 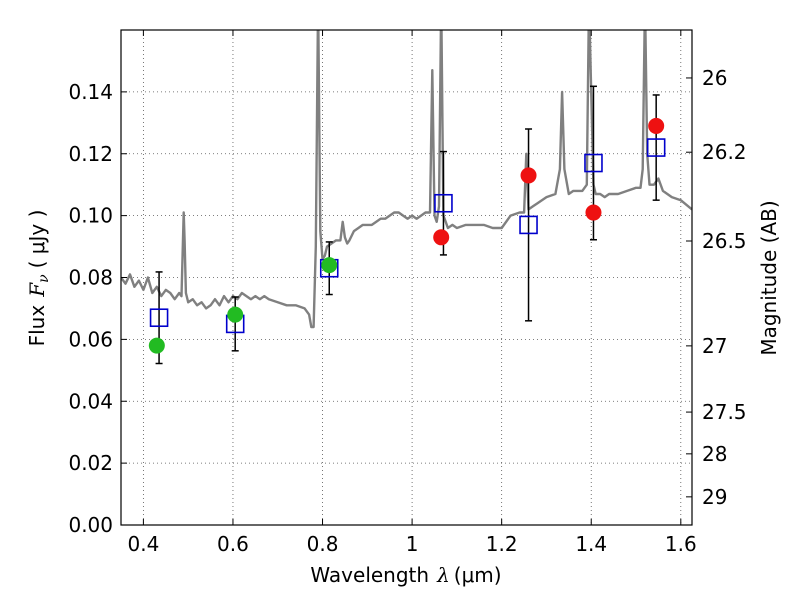 What do you see at coordinates (90, 216) in the screenshot?
I see `y-tick-label: 0.10` at bounding box center [90, 216].